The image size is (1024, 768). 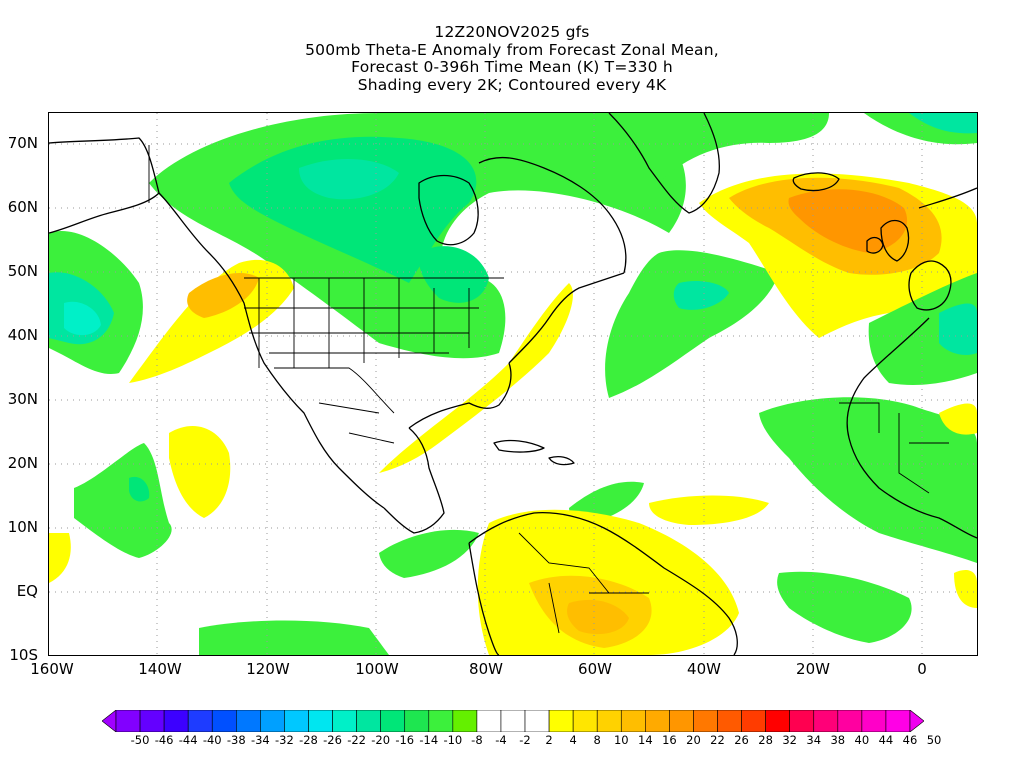 What do you see at coordinates (669, 740) in the screenshot?
I see `colorbar-label: 16` at bounding box center [669, 740].